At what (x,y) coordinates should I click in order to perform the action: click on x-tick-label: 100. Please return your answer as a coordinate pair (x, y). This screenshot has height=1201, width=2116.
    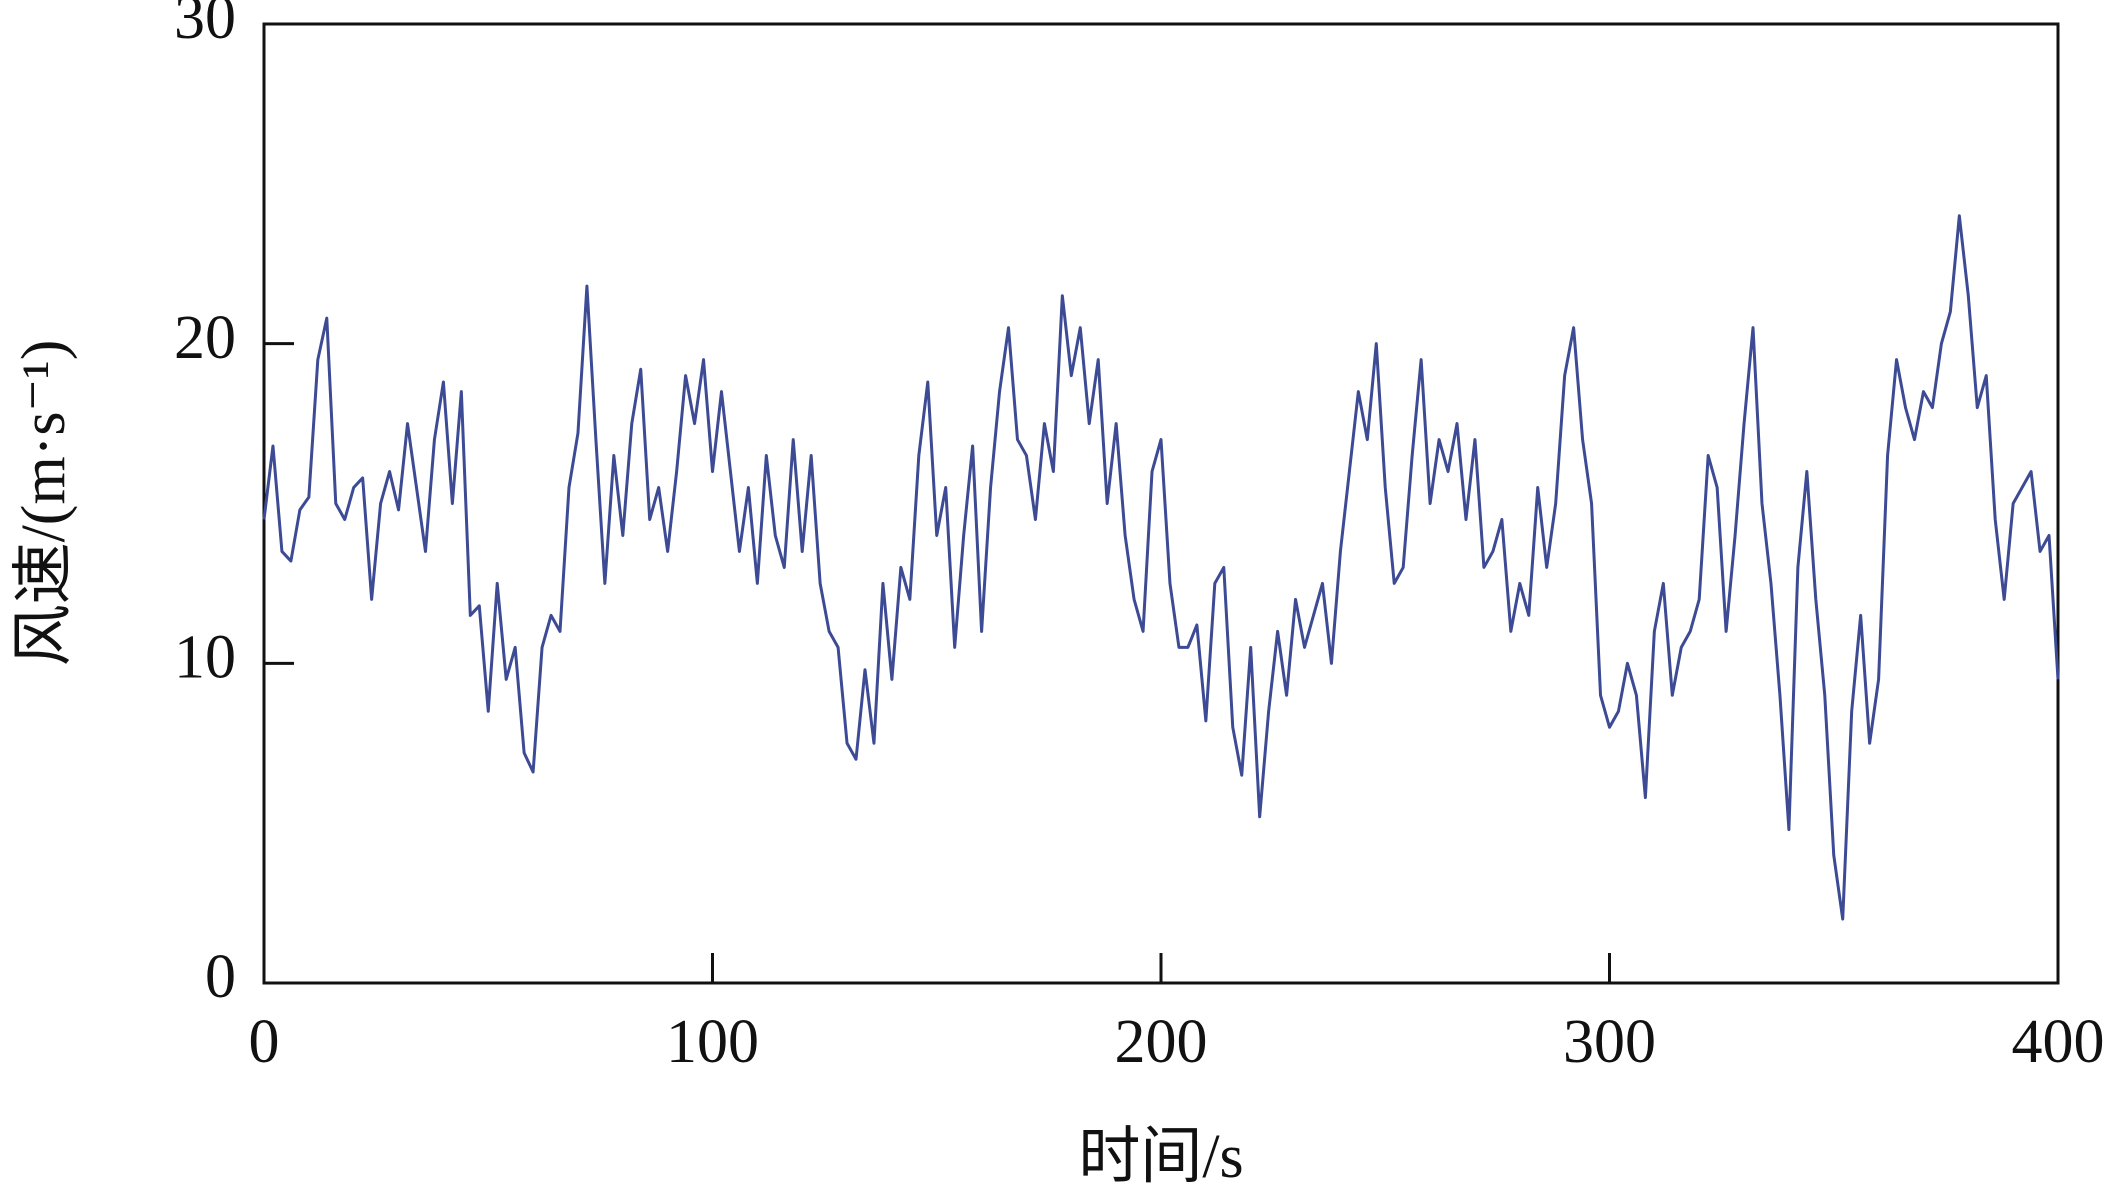
    Looking at the image, I should click on (712, 1042).